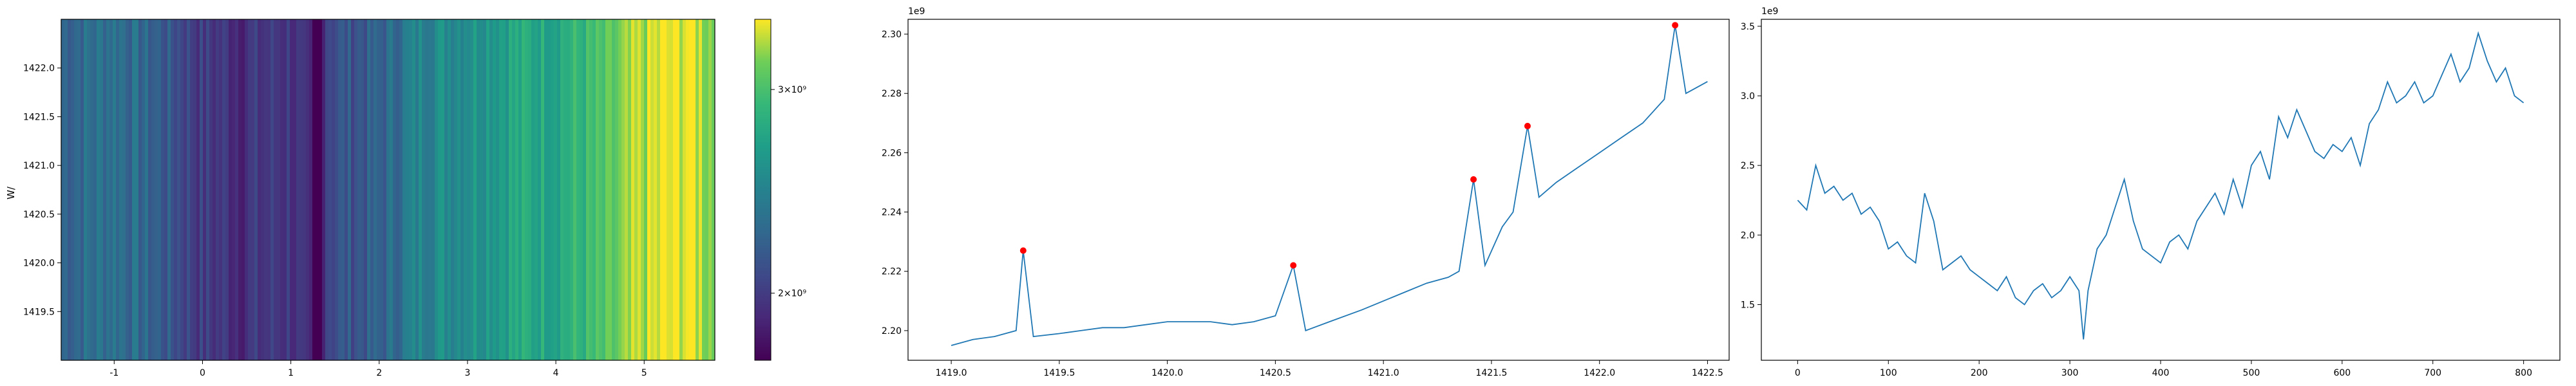 This screenshot has height=386, width=2576. Describe the element at coordinates (1798, 373) in the screenshot. I see `x-tick-label: 0` at that location.